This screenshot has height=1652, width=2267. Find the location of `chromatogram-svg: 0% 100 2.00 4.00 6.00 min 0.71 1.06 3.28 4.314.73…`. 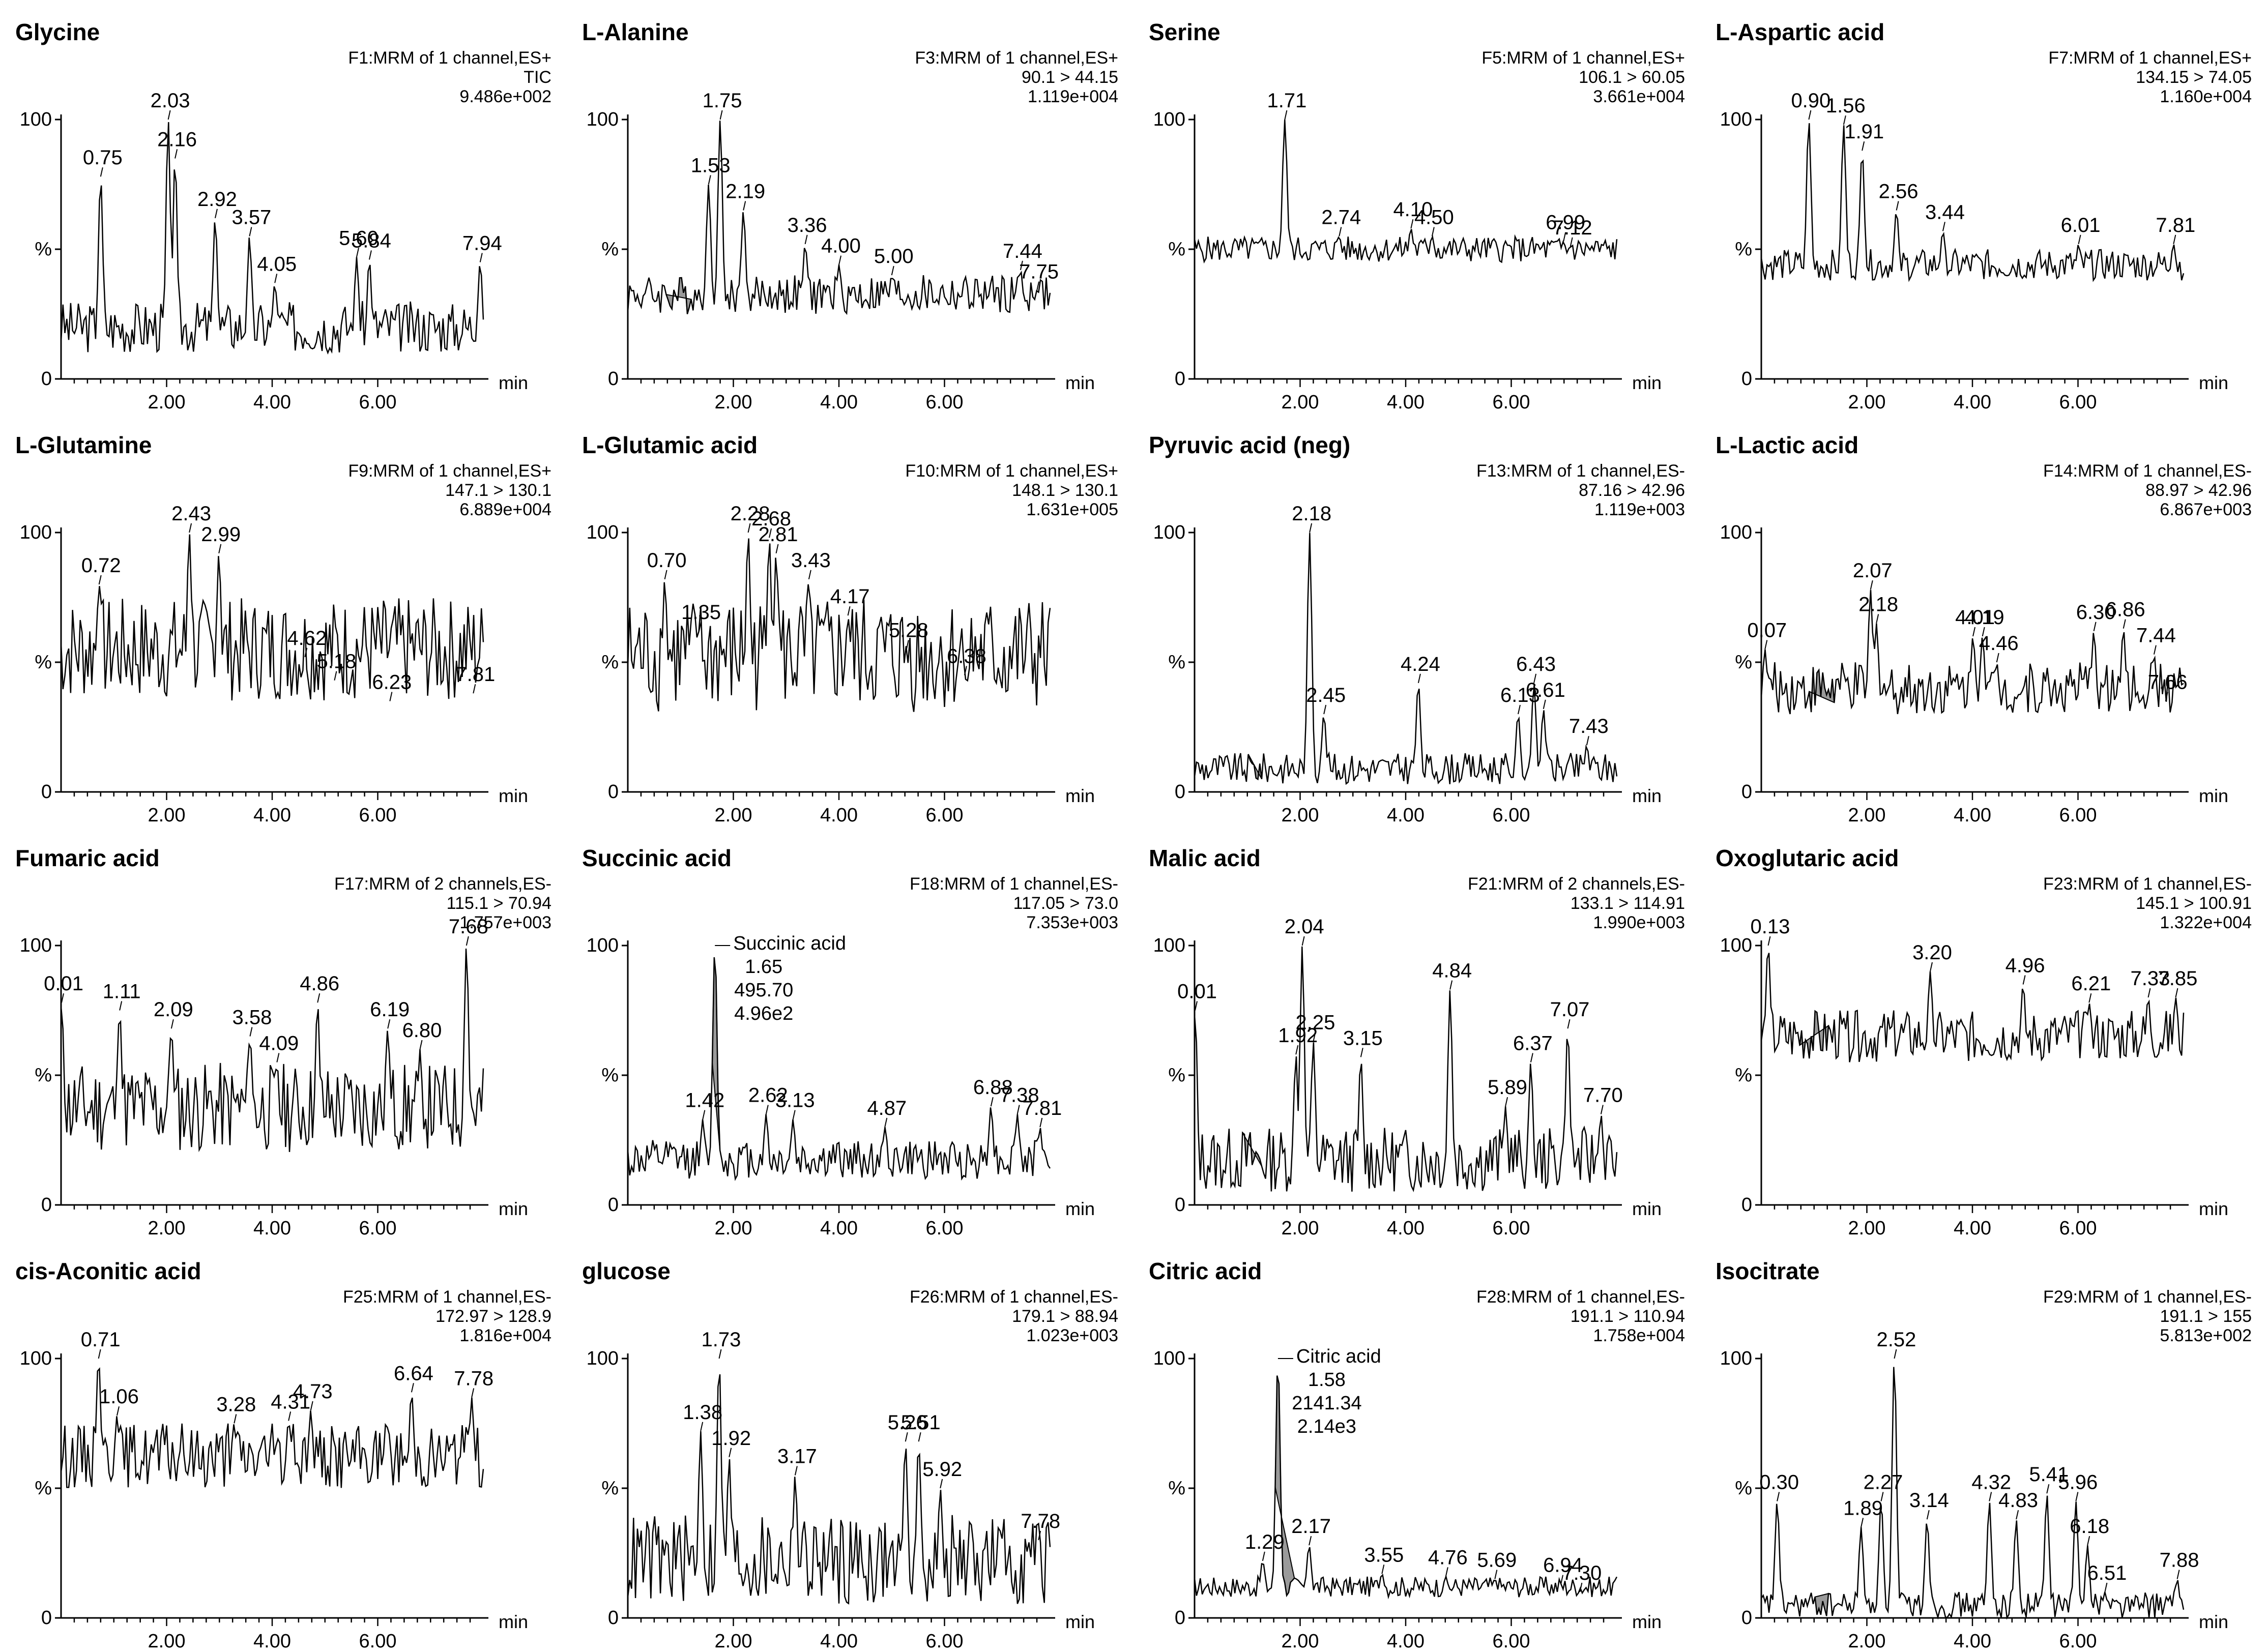

chromatogram-svg: 0% 100 2.00 4.00 6.00 min 0.71 1.06 3.28 4.314.73… is located at coordinates (274, 1490).